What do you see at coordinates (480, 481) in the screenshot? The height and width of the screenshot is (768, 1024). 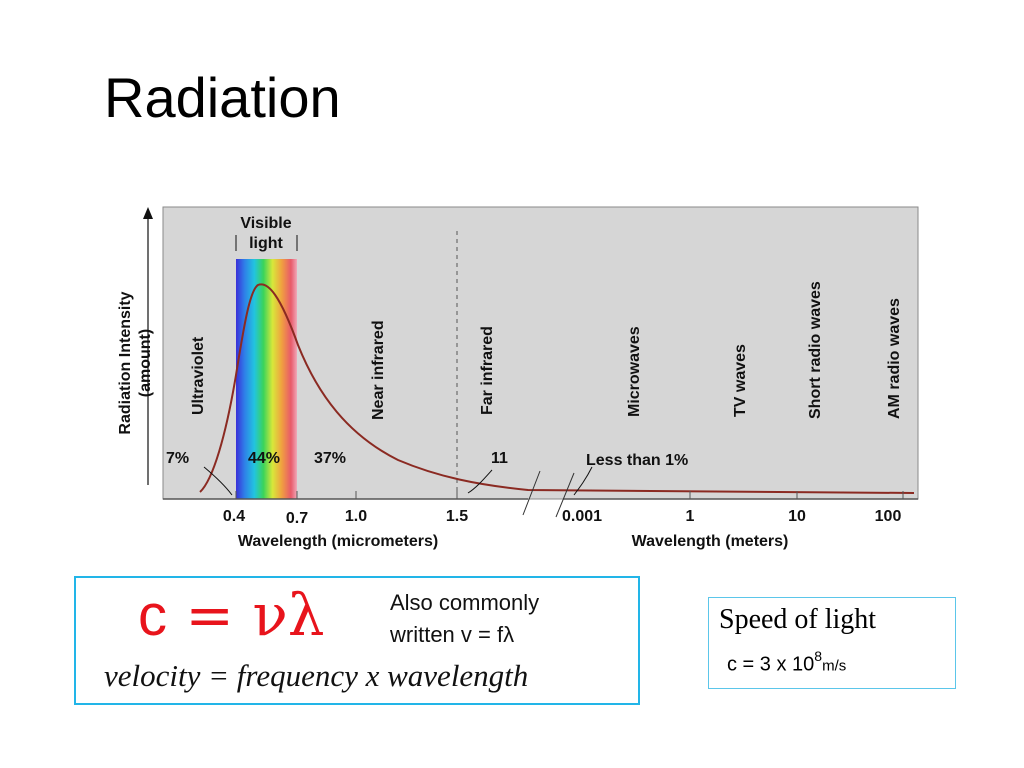 I see `far-ir-pointer-arrow` at bounding box center [480, 481].